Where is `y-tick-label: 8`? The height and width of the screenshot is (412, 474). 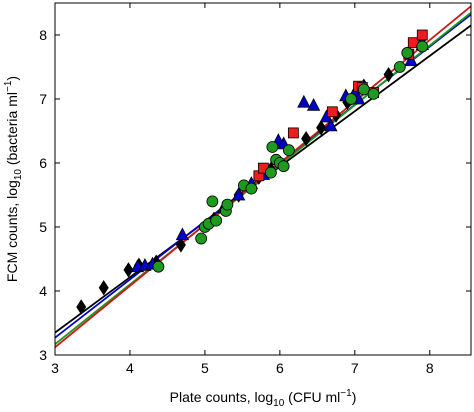
y-tick-label: 8 is located at coordinates (43, 35).